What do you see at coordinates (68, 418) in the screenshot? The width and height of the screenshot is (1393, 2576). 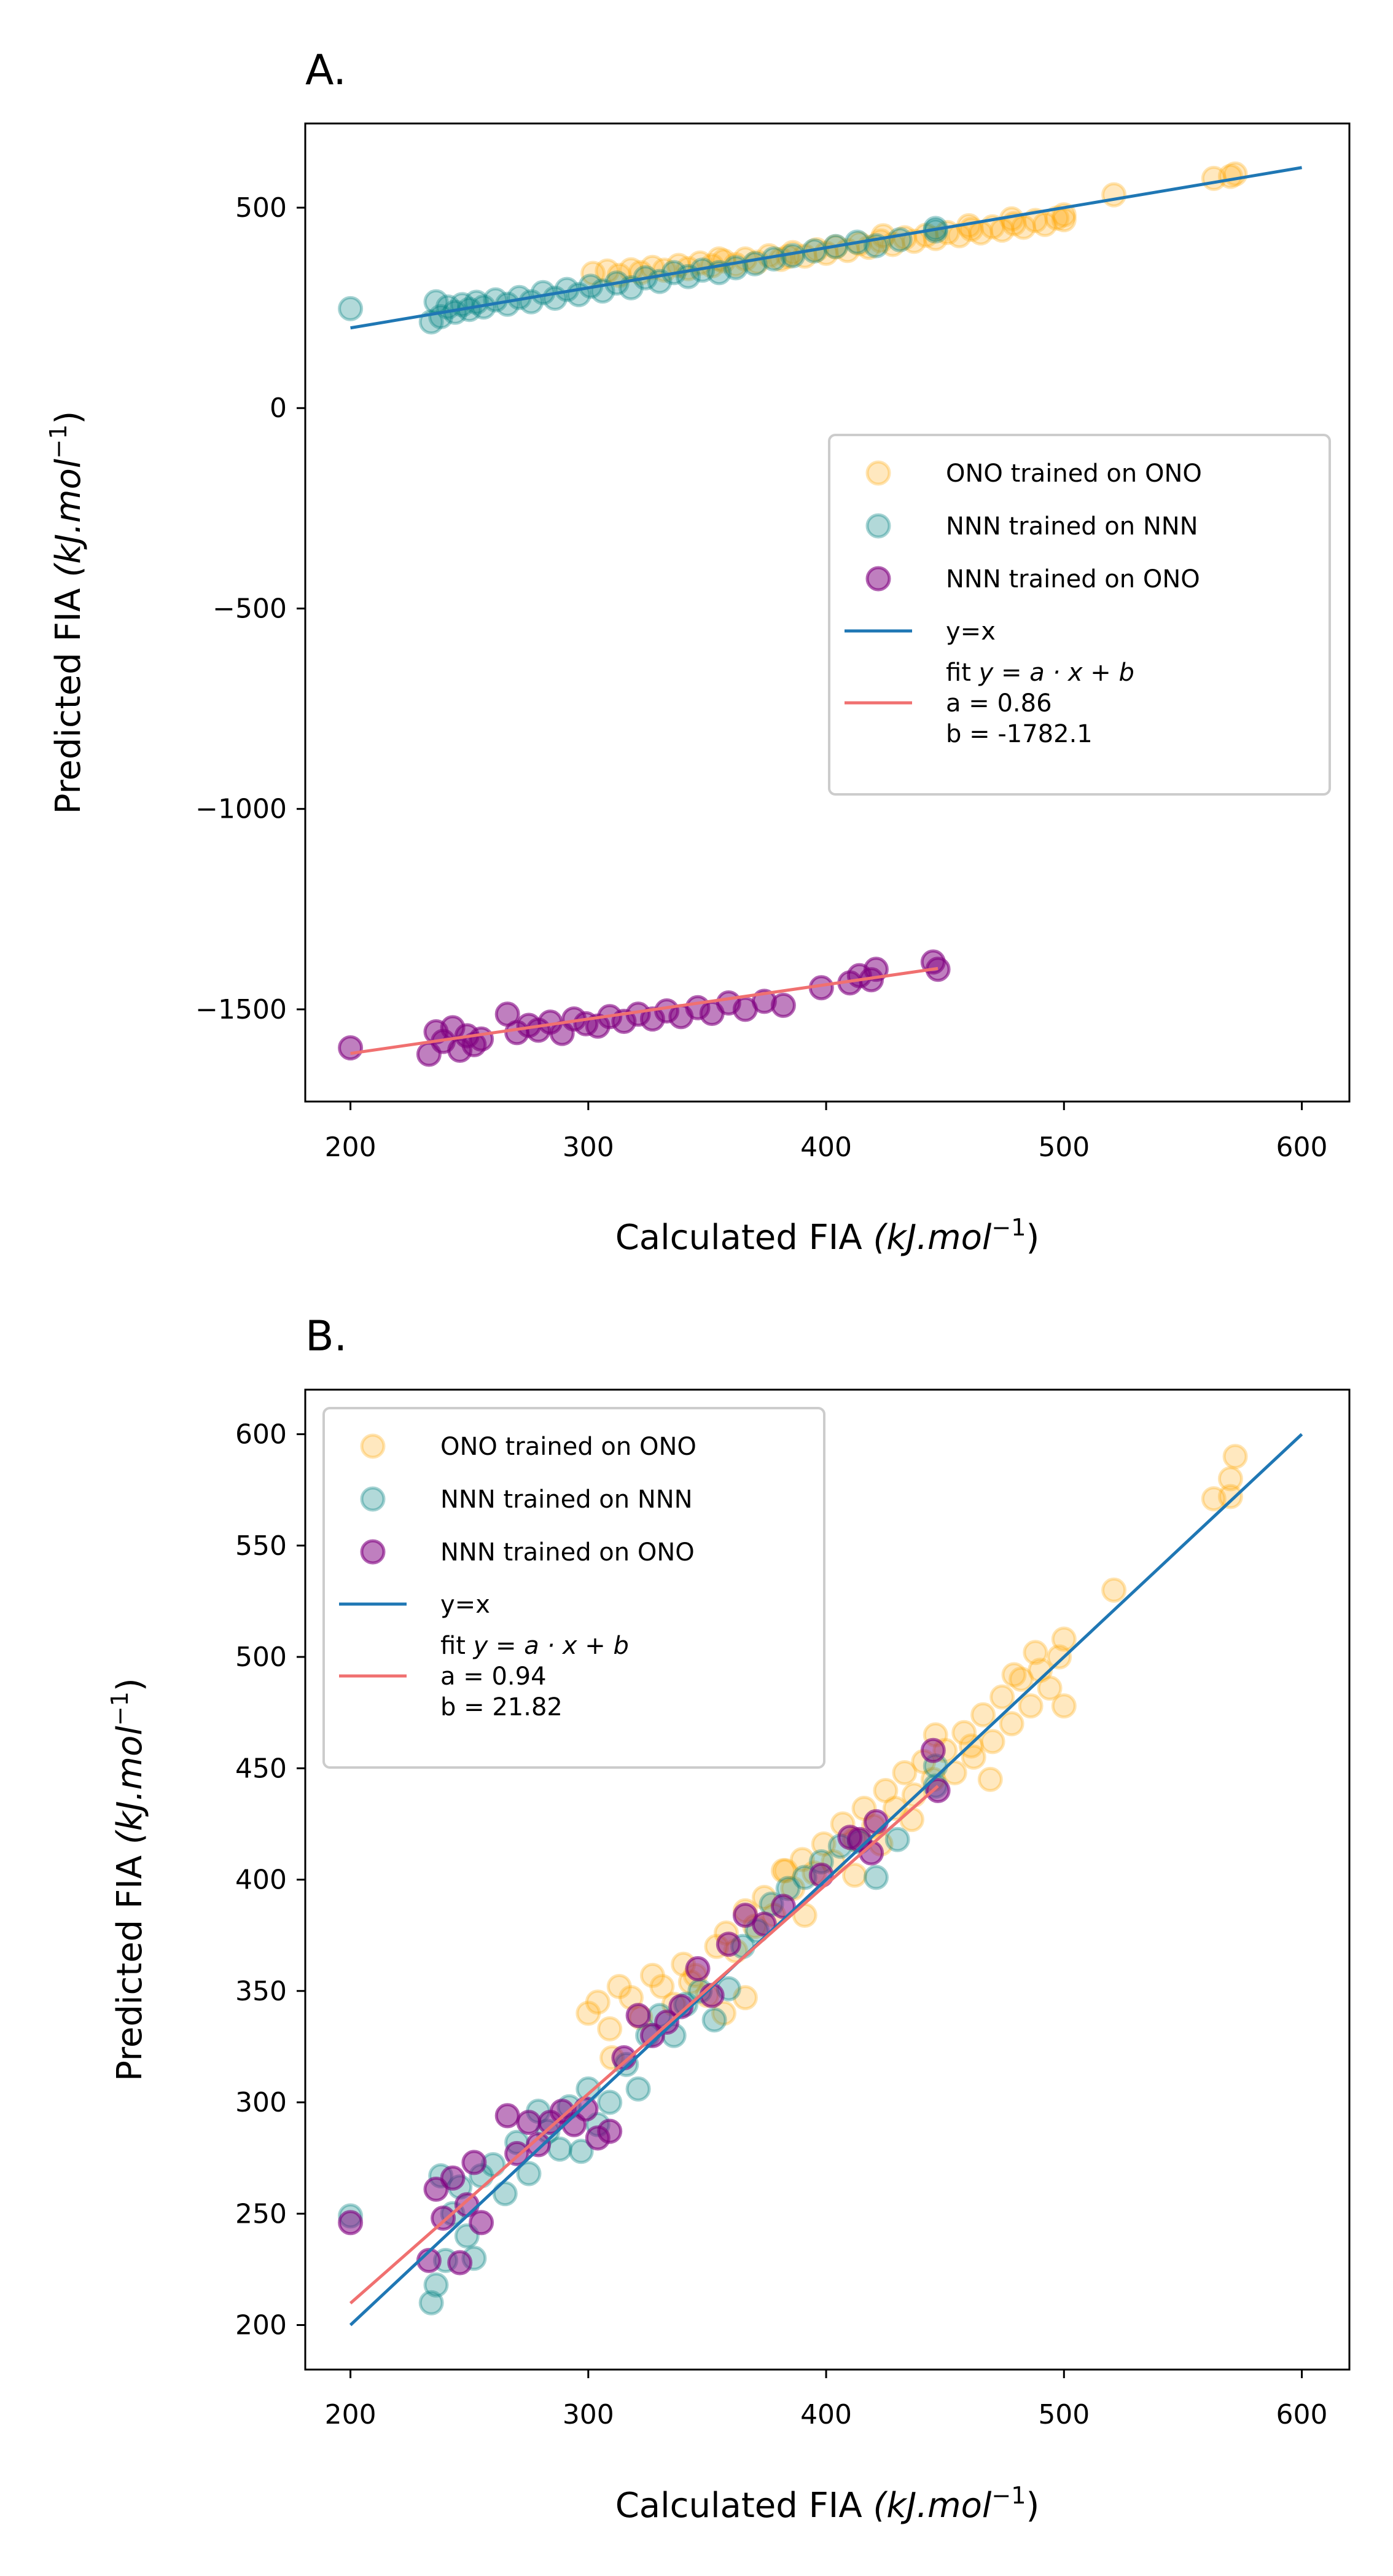 I see `y-axis-label-close: )` at bounding box center [68, 418].